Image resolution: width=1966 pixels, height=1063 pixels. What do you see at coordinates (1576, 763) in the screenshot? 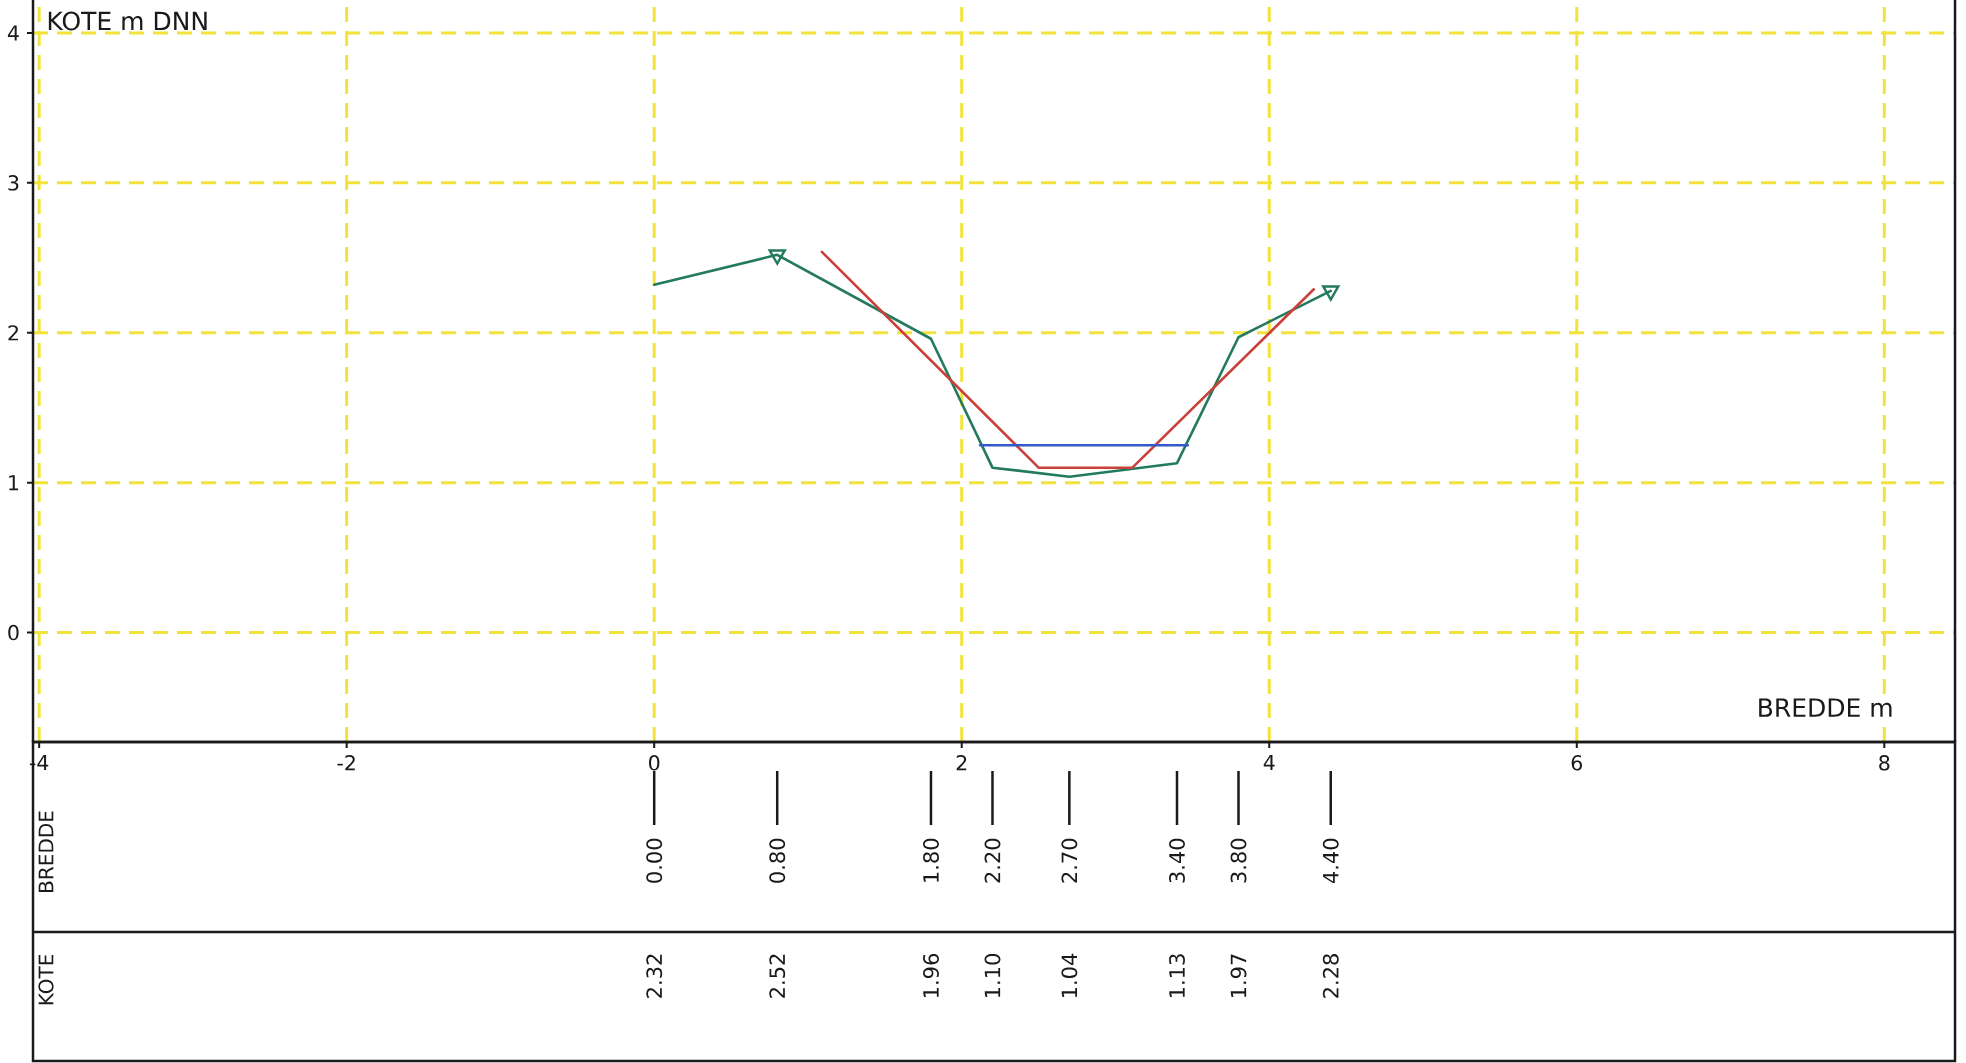
I see `x-tick-label: 6` at bounding box center [1576, 763].